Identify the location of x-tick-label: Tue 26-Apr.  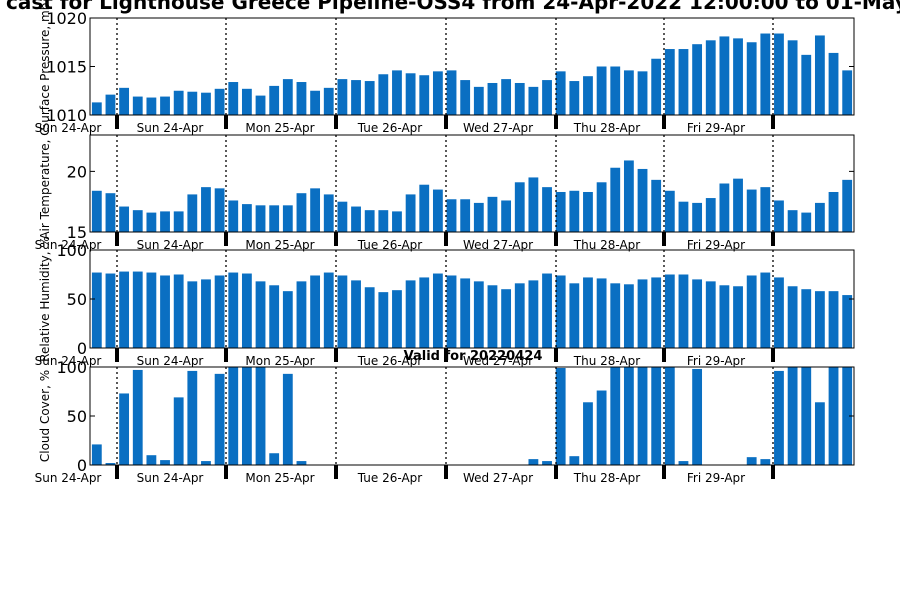
(389, 361).